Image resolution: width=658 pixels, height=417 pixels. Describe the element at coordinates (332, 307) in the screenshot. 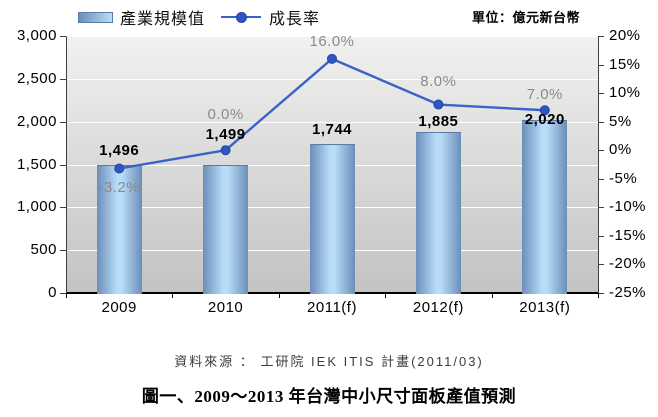

I see `x-axis-category-label: 2011(f)` at that location.